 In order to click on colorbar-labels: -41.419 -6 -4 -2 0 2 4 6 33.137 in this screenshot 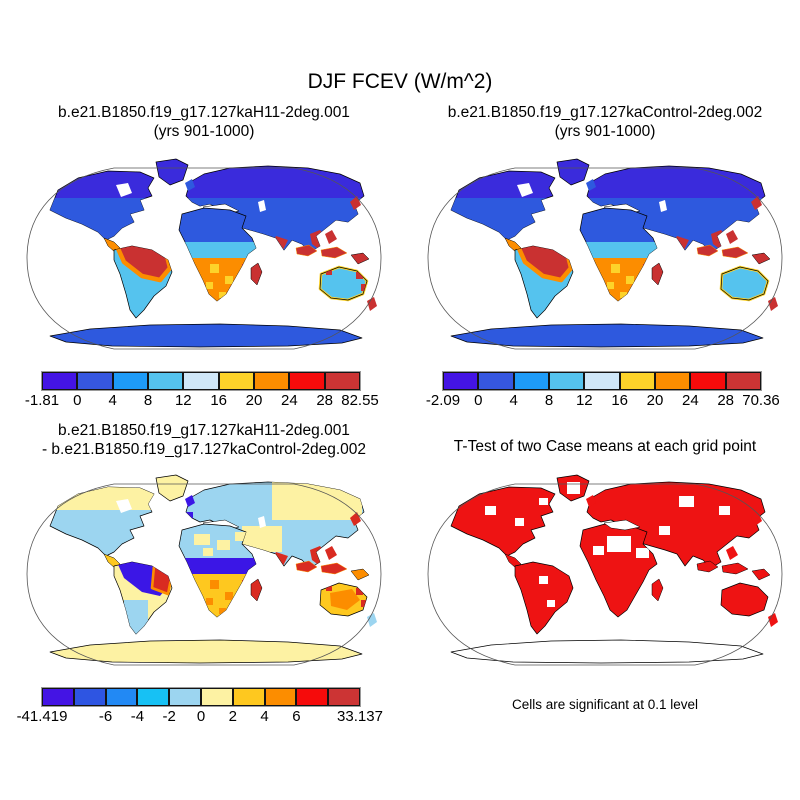, I will do `click(200, 717)`.